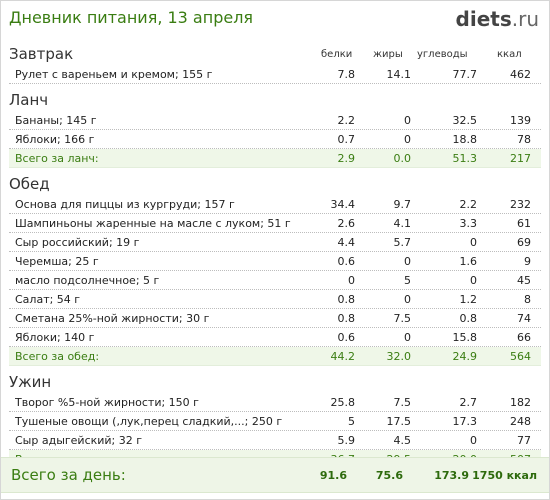 The height and width of the screenshot is (500, 550). What do you see at coordinates (343, 204) in the screenshot?
I see `food-protein: 34.4` at bounding box center [343, 204].